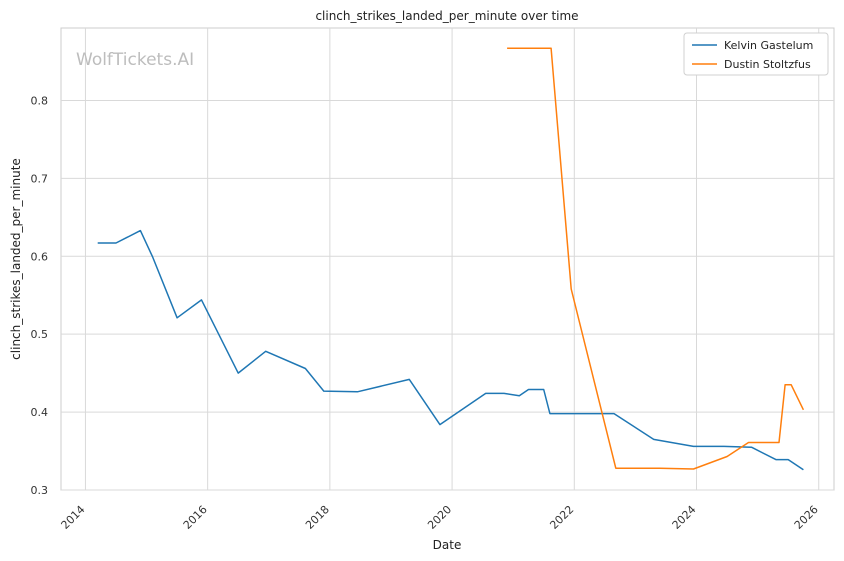  I want to click on y-tick-label: 0.3, so click(40, 490).